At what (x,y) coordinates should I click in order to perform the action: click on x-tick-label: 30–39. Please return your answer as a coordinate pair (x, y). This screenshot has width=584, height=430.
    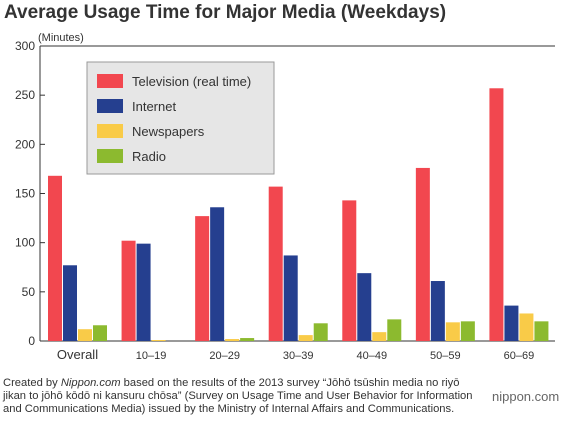
    Looking at the image, I should click on (298, 356).